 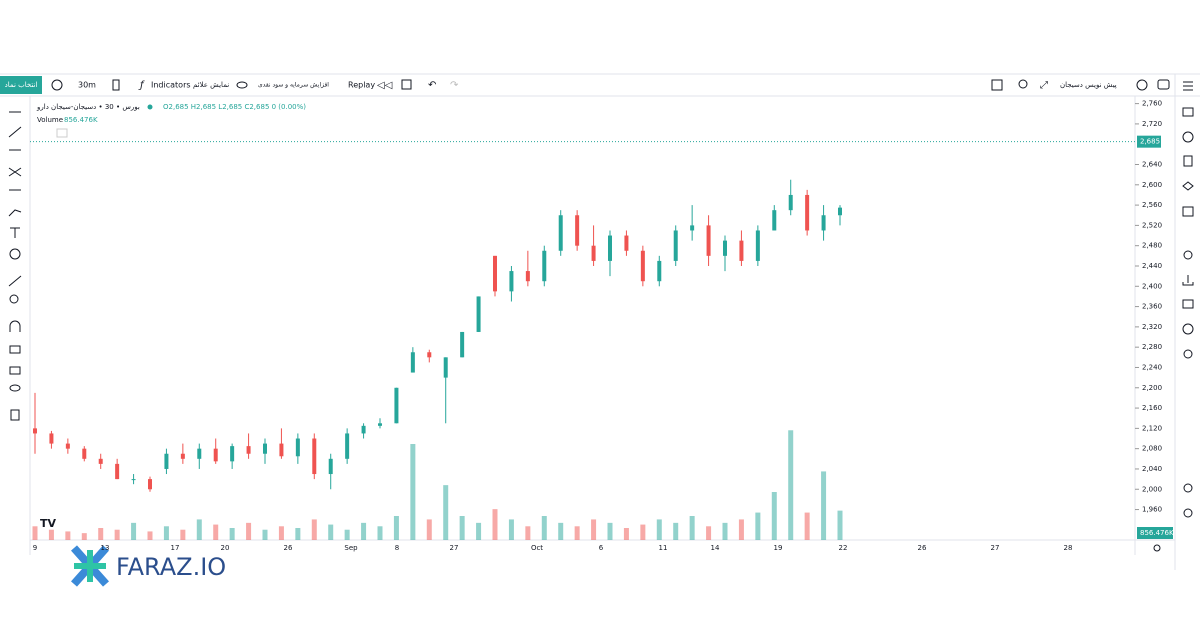 I want to click on ruler-tool, so click(x=15, y=281).